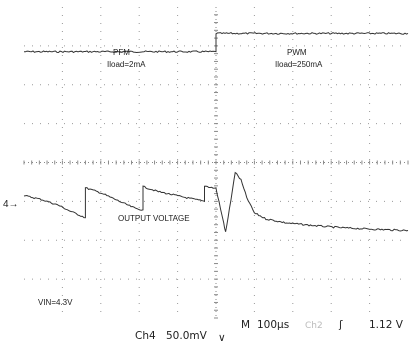  I want to click on trace-load-current, so click(216, 43).